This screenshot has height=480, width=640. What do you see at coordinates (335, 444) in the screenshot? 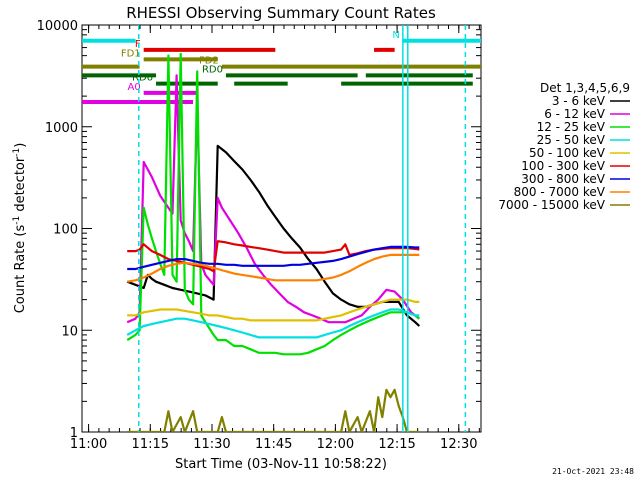
I see `x-tick-label: 12:00` at bounding box center [335, 444].